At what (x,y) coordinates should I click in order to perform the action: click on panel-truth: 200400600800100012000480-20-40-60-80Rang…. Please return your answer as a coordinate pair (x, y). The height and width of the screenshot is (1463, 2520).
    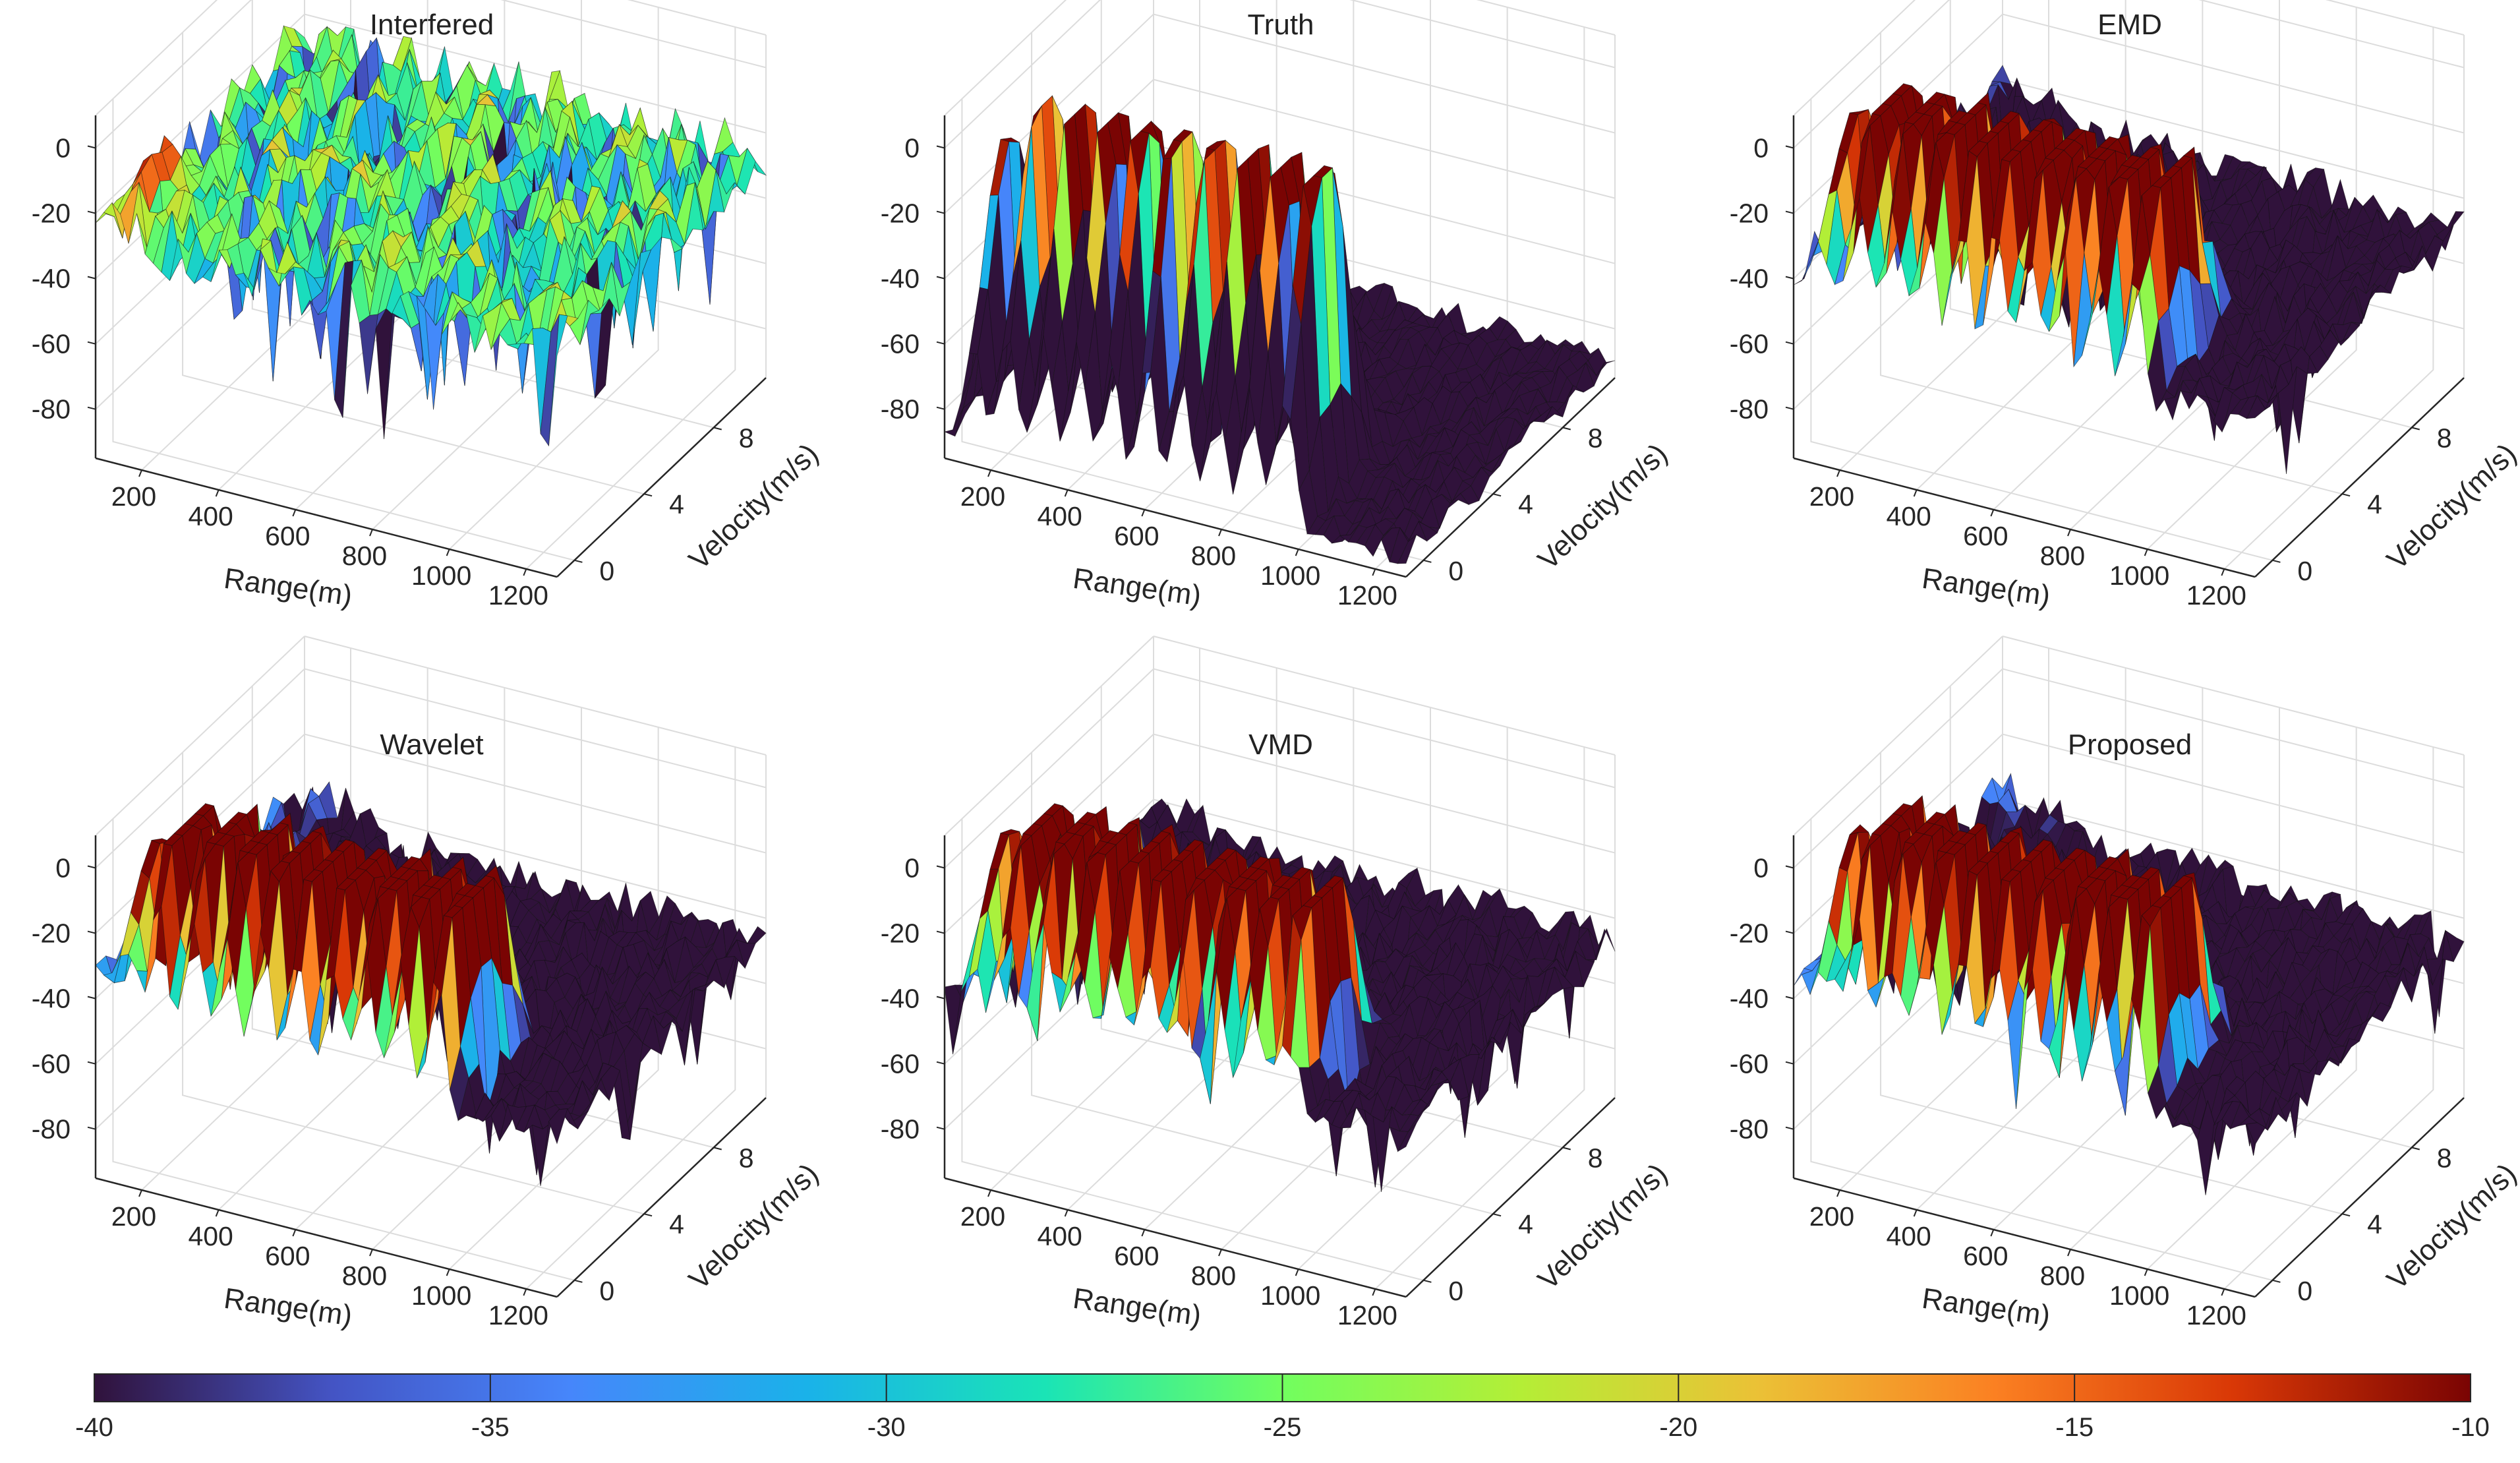
    Looking at the image, I should click on (1277, 306).